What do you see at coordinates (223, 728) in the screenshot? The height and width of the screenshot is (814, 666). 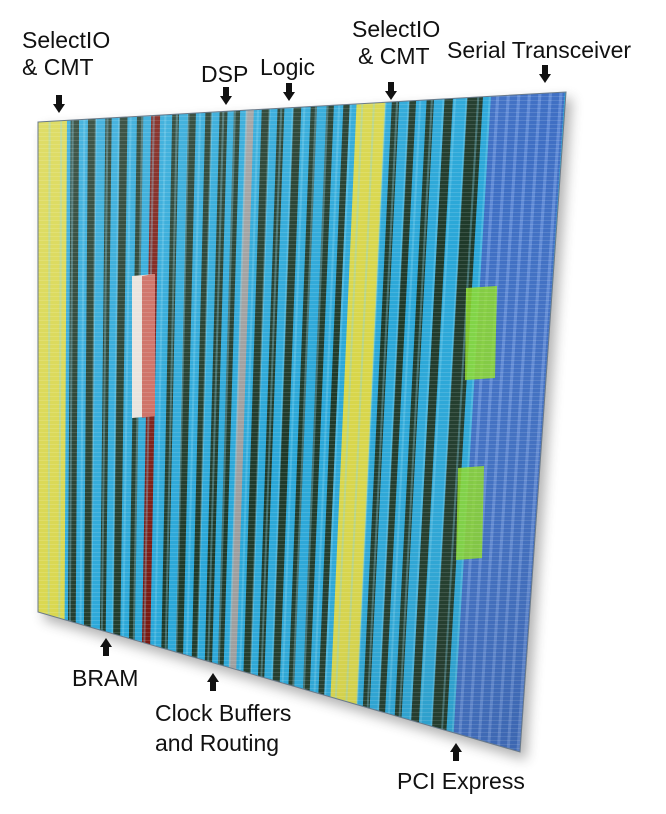 I see `label-clock-buffers: Clock Buffers and Routing` at bounding box center [223, 728].